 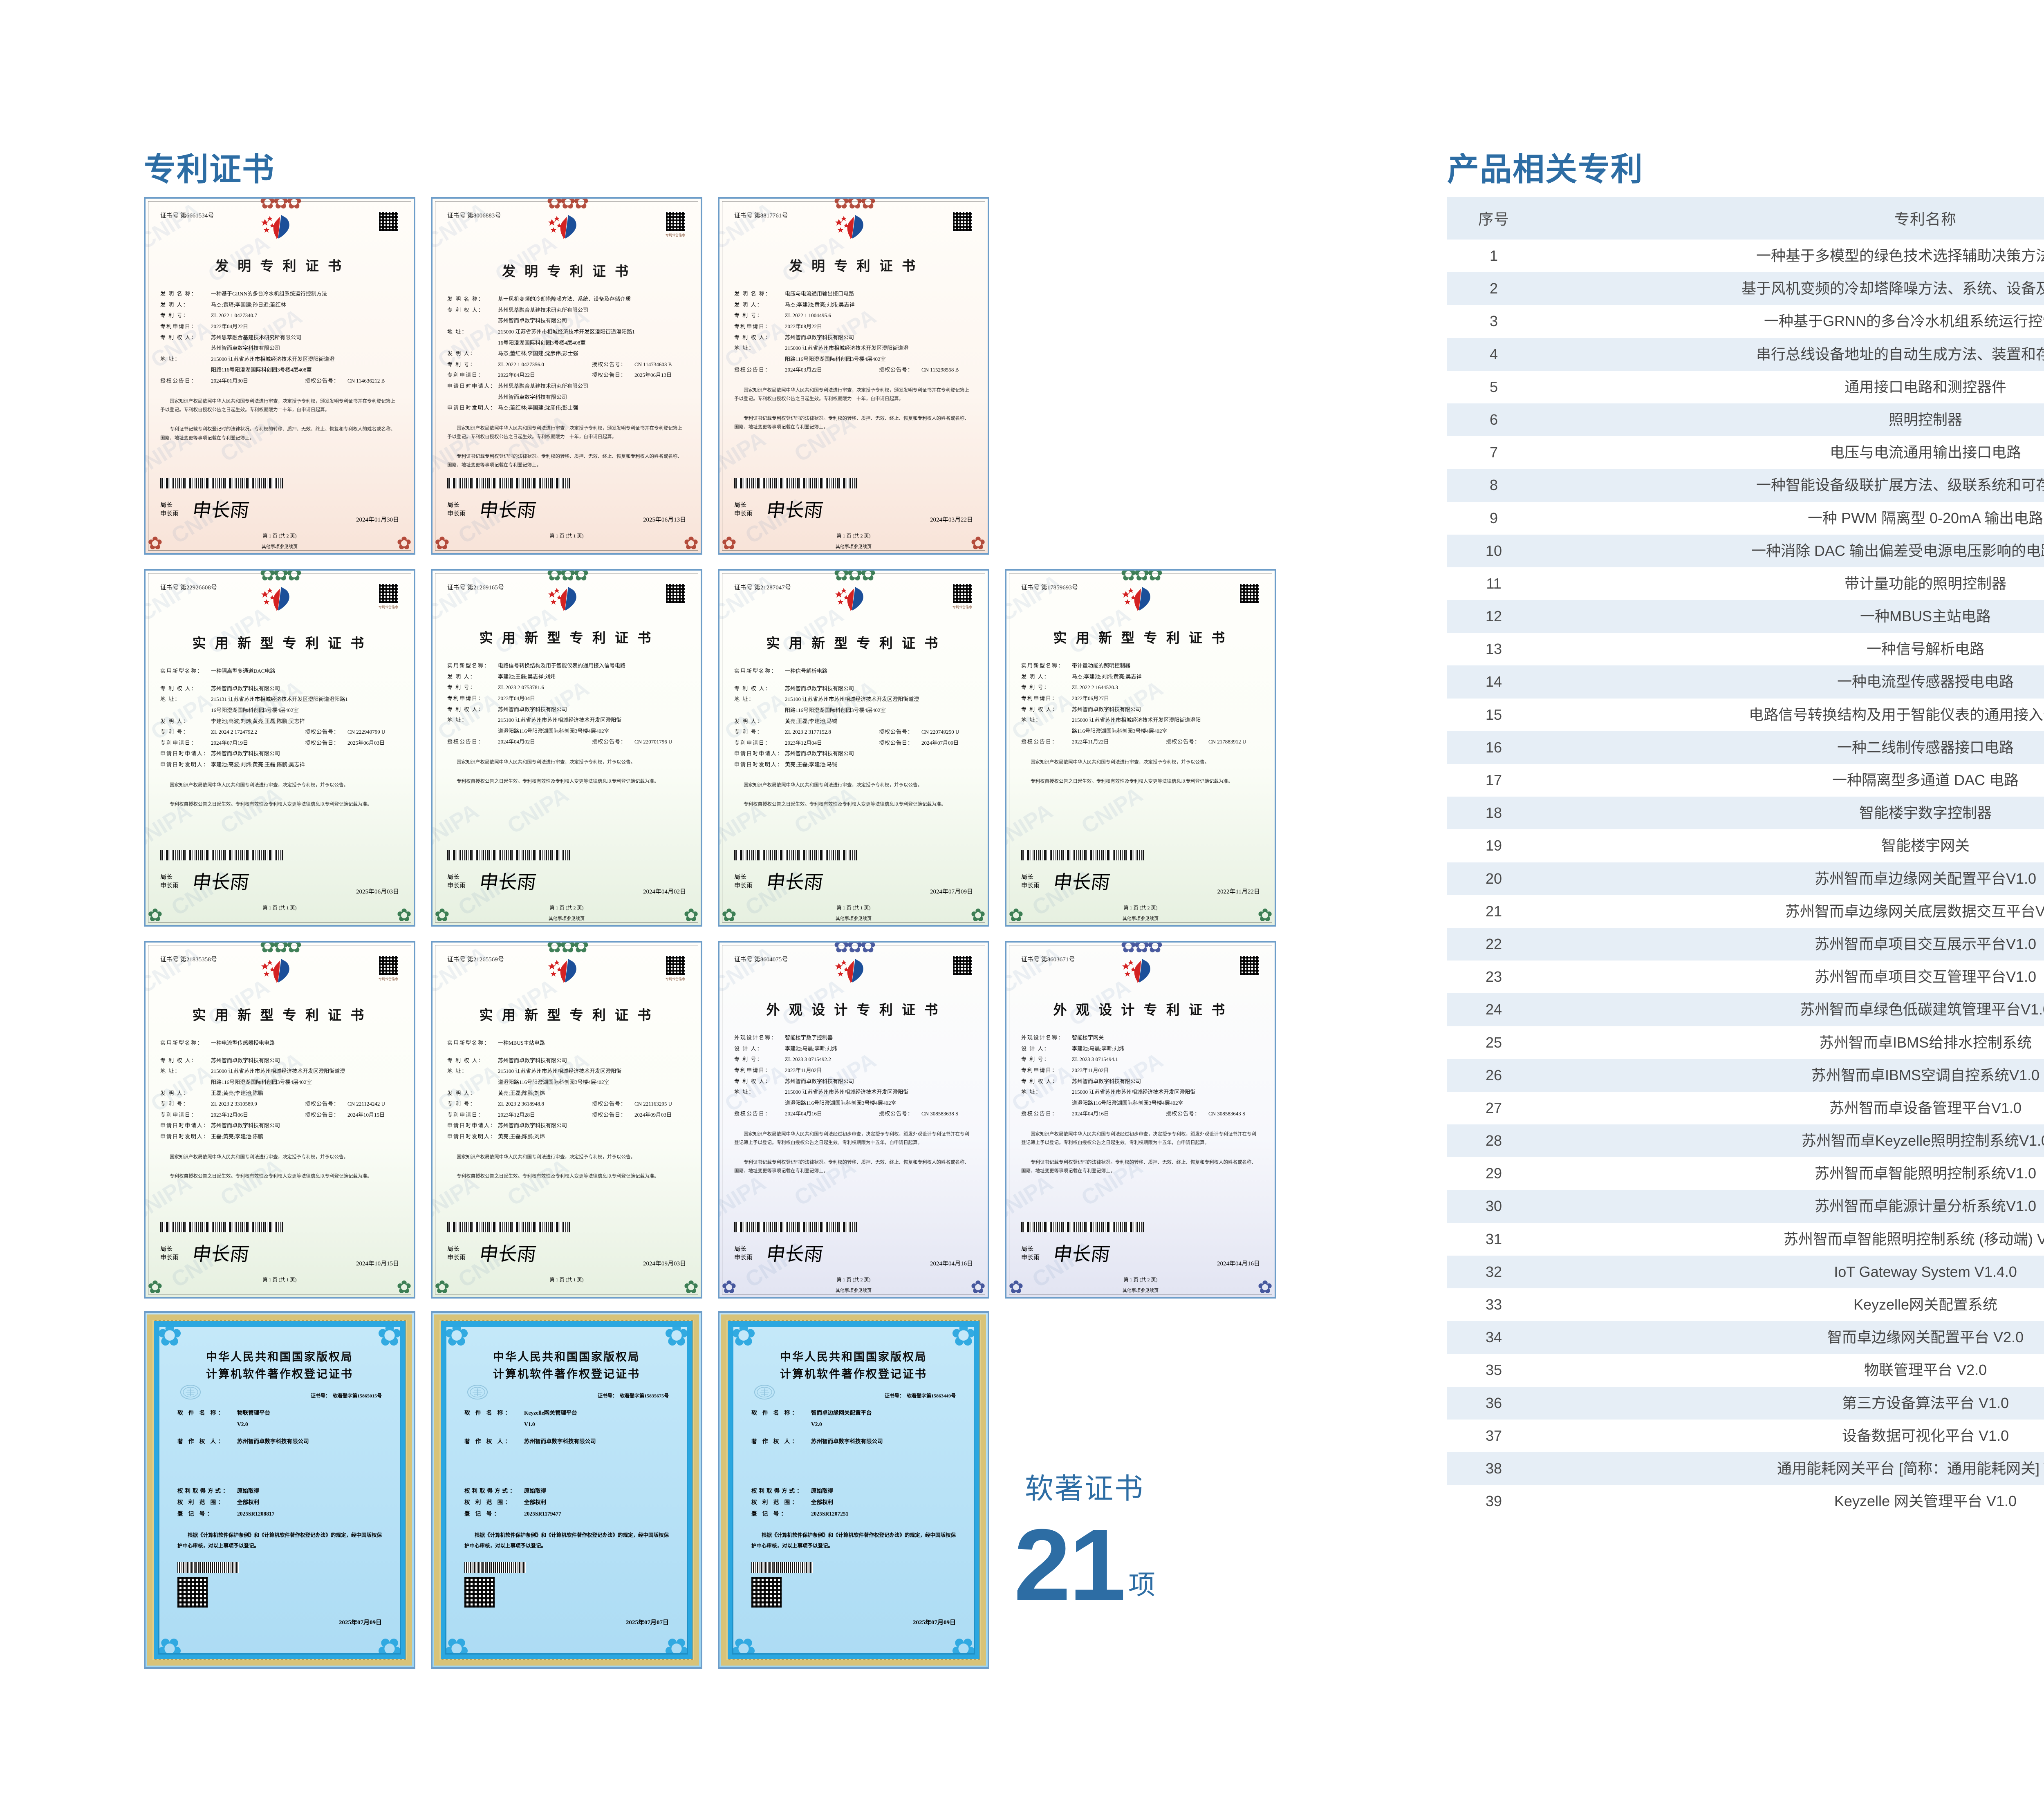 What do you see at coordinates (1088, 1037) in the screenshot?
I see `field-design-name-value: 智能楼宇网关` at bounding box center [1088, 1037].